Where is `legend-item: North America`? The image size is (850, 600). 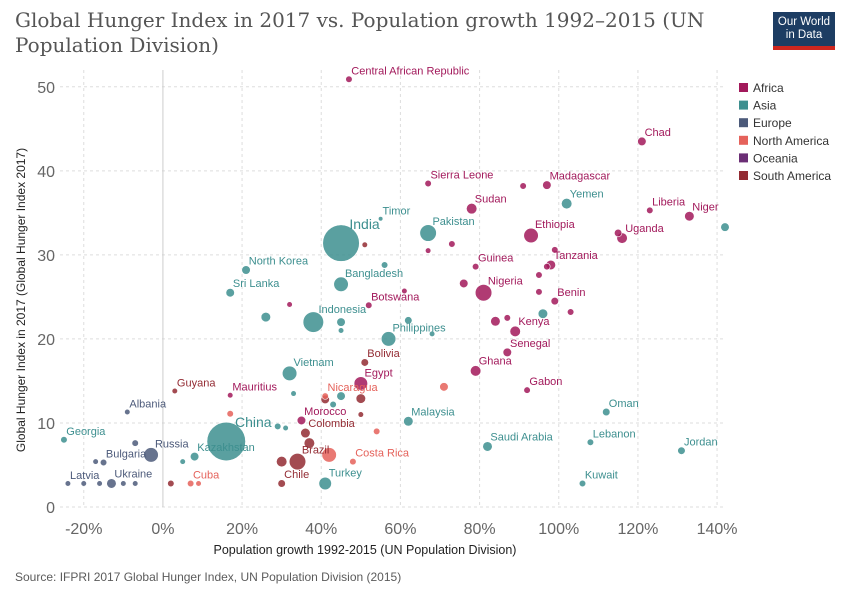
legend-item: North America is located at coordinates (791, 141).